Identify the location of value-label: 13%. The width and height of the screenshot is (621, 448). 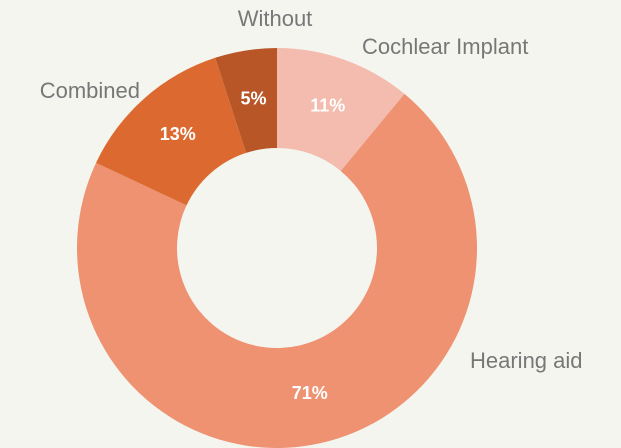
(178, 134).